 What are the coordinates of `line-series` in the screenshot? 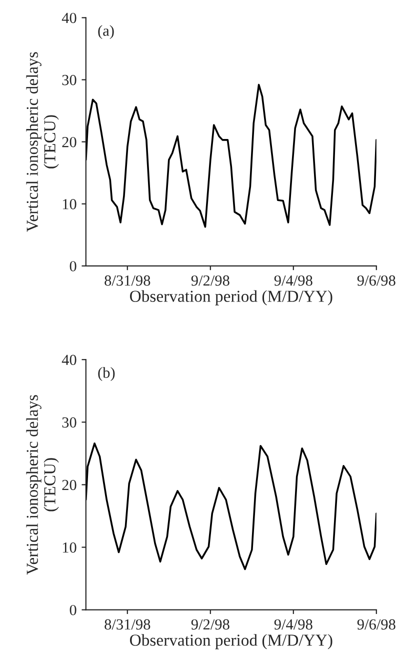 It's located at (231, 506).